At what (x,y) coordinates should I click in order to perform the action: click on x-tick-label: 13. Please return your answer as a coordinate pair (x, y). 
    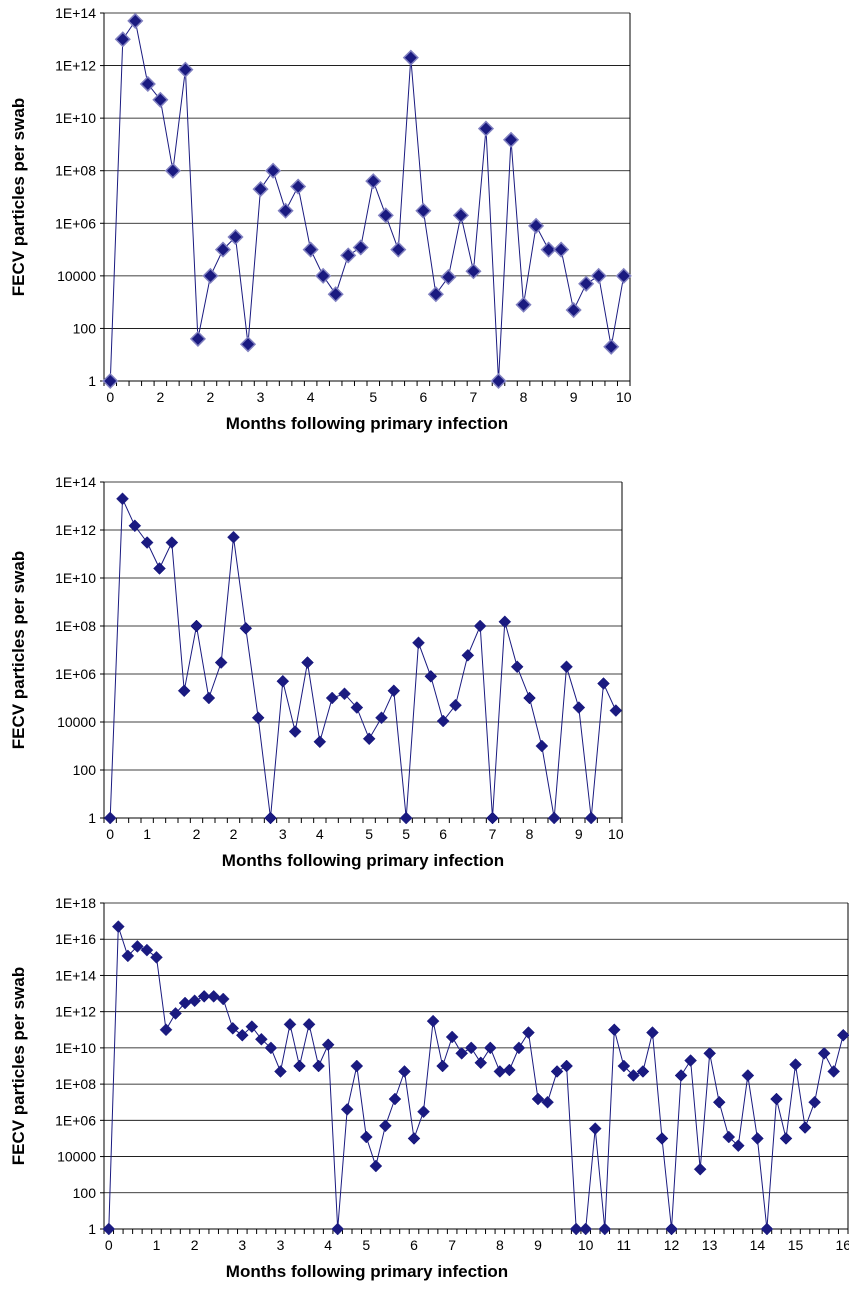
    Looking at the image, I should click on (710, 1245).